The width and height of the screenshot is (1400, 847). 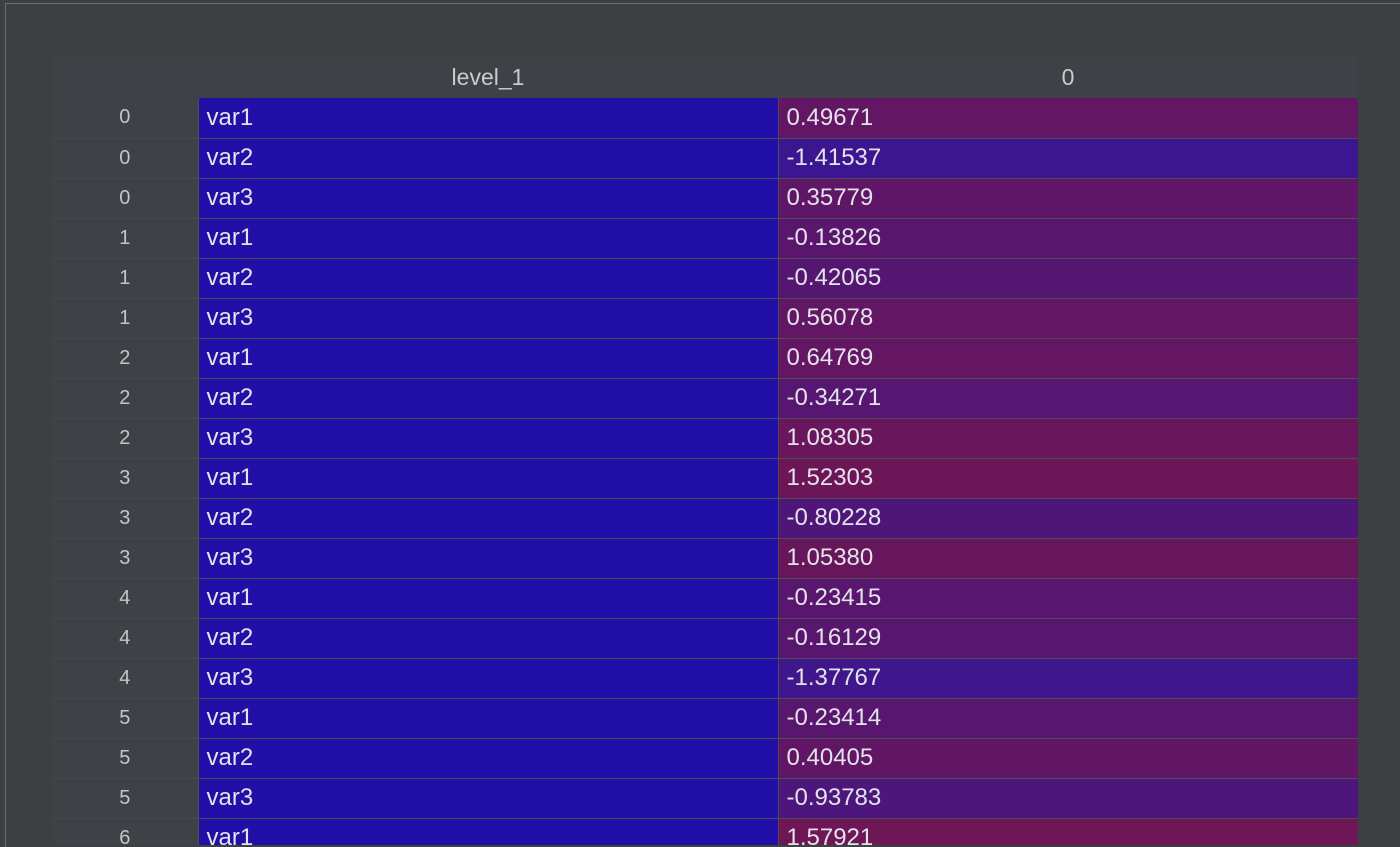 What do you see at coordinates (125, 831) in the screenshot?
I see `row-index-cell: 6` at bounding box center [125, 831].